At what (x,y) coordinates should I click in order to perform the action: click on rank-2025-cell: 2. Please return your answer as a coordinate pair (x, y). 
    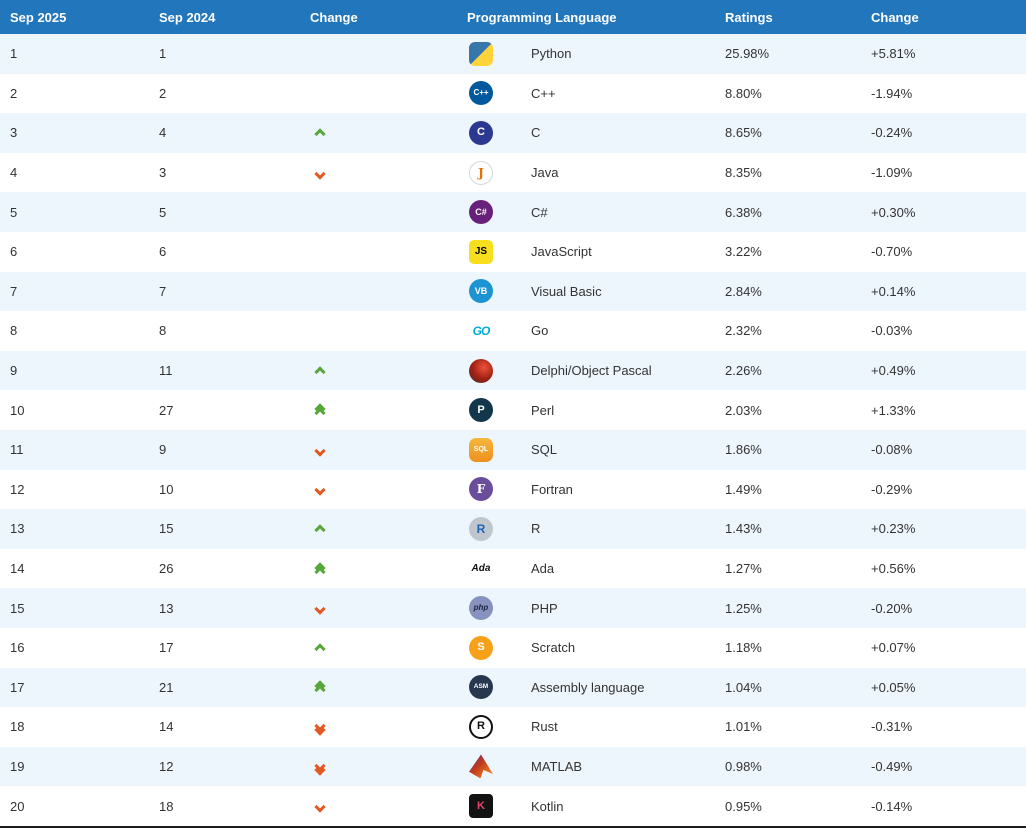
    Looking at the image, I should click on (14, 93).